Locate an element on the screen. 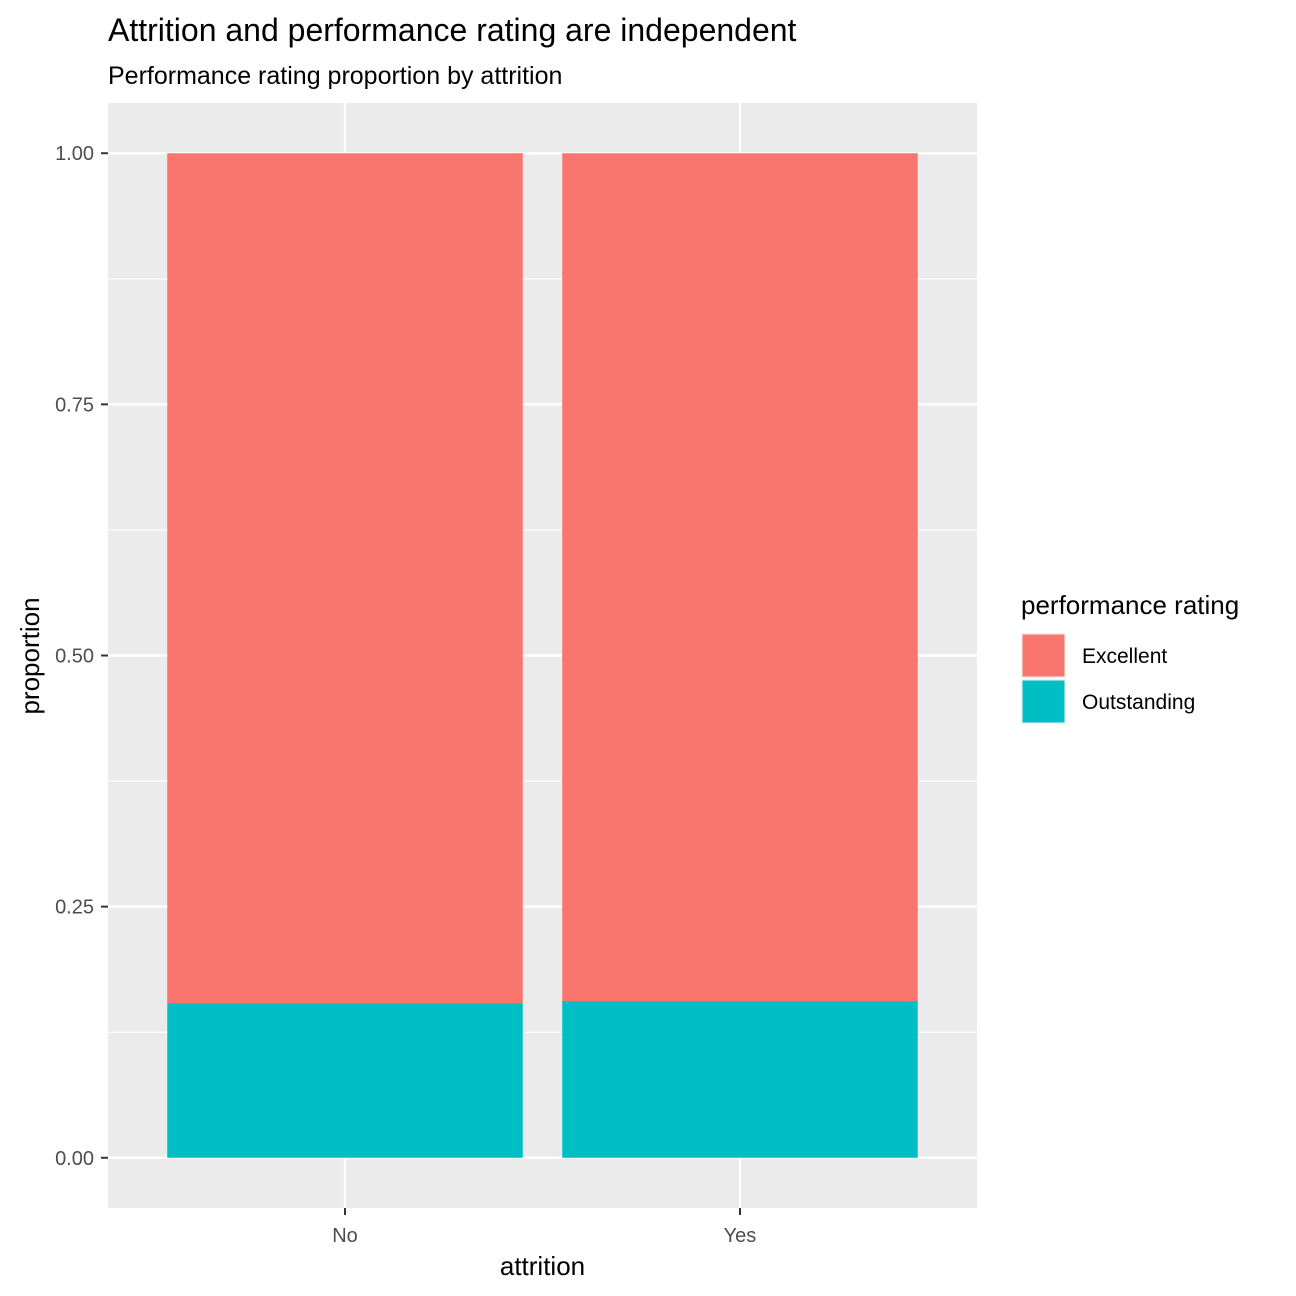 This screenshot has height=1296, width=1296. legend-title: performance rating is located at coordinates (1130, 605).